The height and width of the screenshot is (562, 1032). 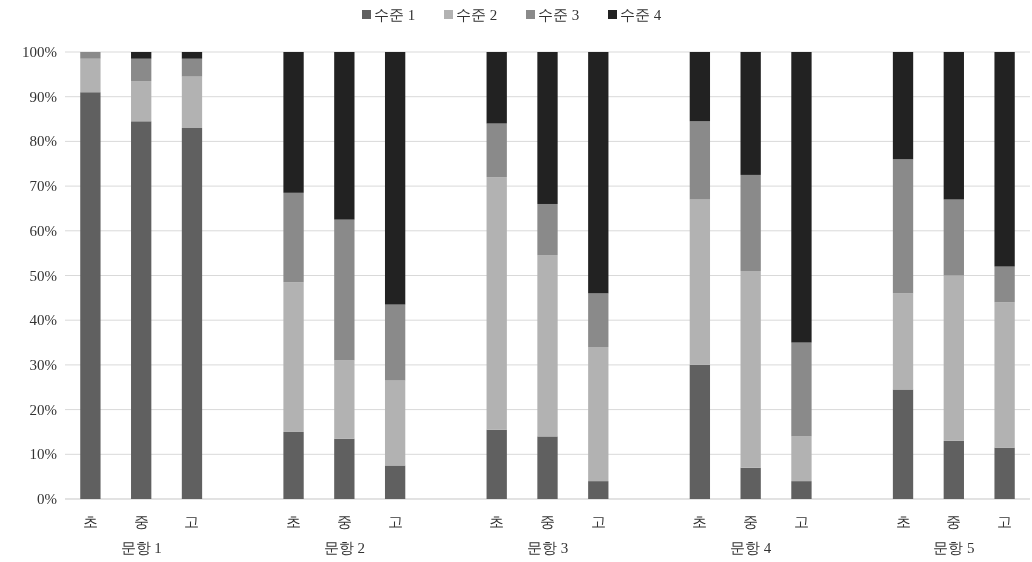 What do you see at coordinates (43, 409) in the screenshot?
I see `y-tick-label: 20%` at bounding box center [43, 409].